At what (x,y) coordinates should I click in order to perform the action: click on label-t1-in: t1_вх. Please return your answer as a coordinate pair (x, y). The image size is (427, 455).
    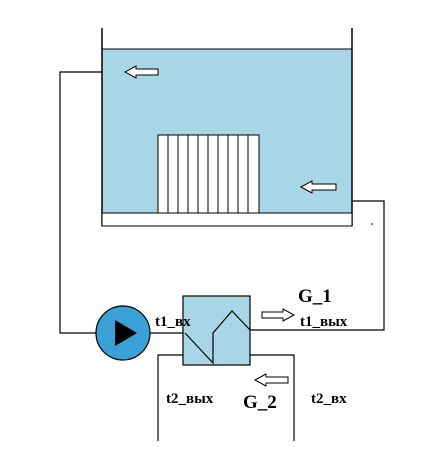
    Looking at the image, I should click on (173, 322).